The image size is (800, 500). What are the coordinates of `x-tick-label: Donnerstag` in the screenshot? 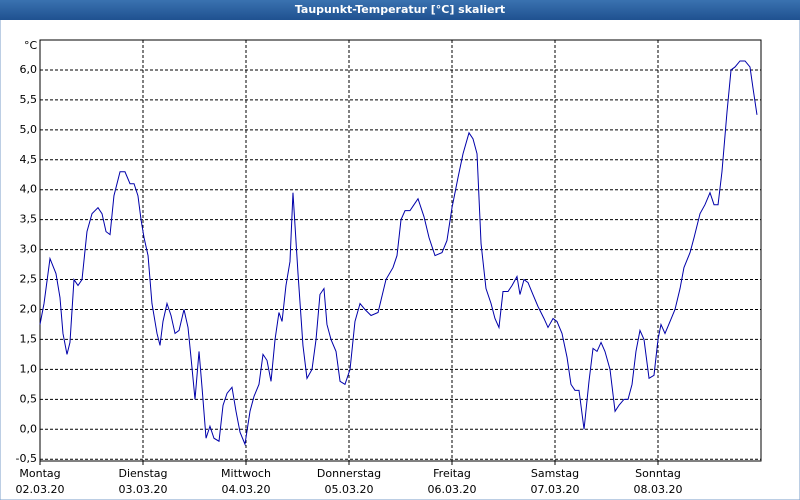 It's located at (349, 473).